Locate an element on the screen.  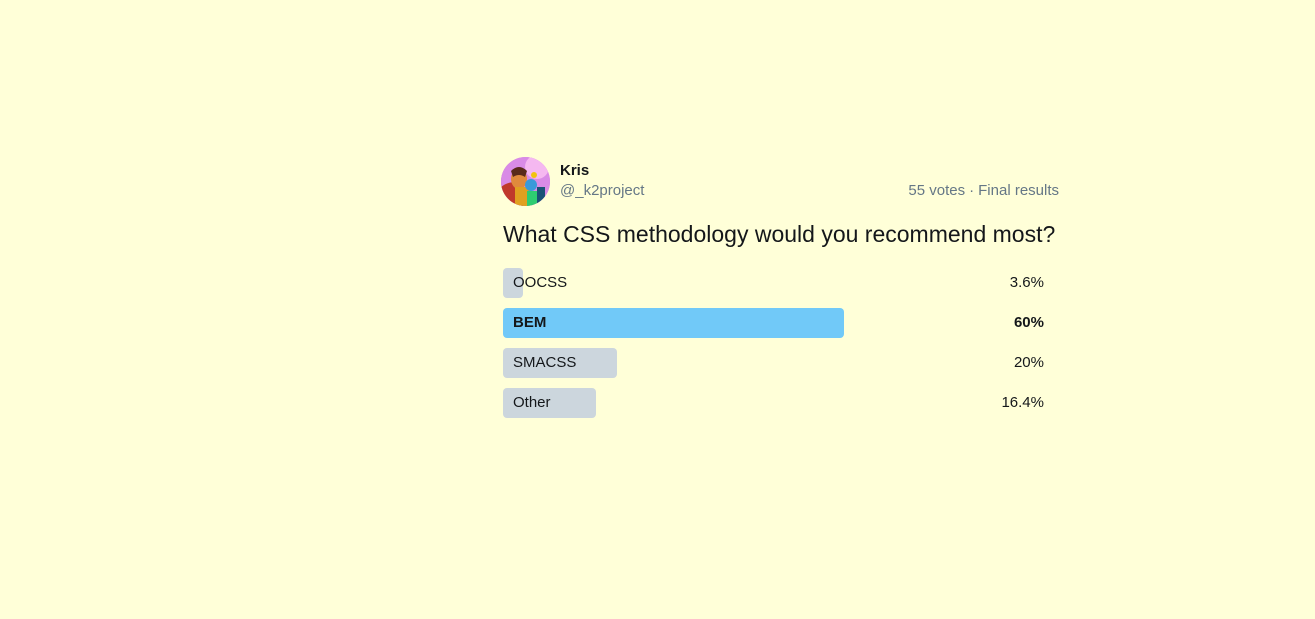
poll-options: OOCSS 3.6% BEM 60% SMACSS 20% Other 16.4% is located at coordinates (773, 343).